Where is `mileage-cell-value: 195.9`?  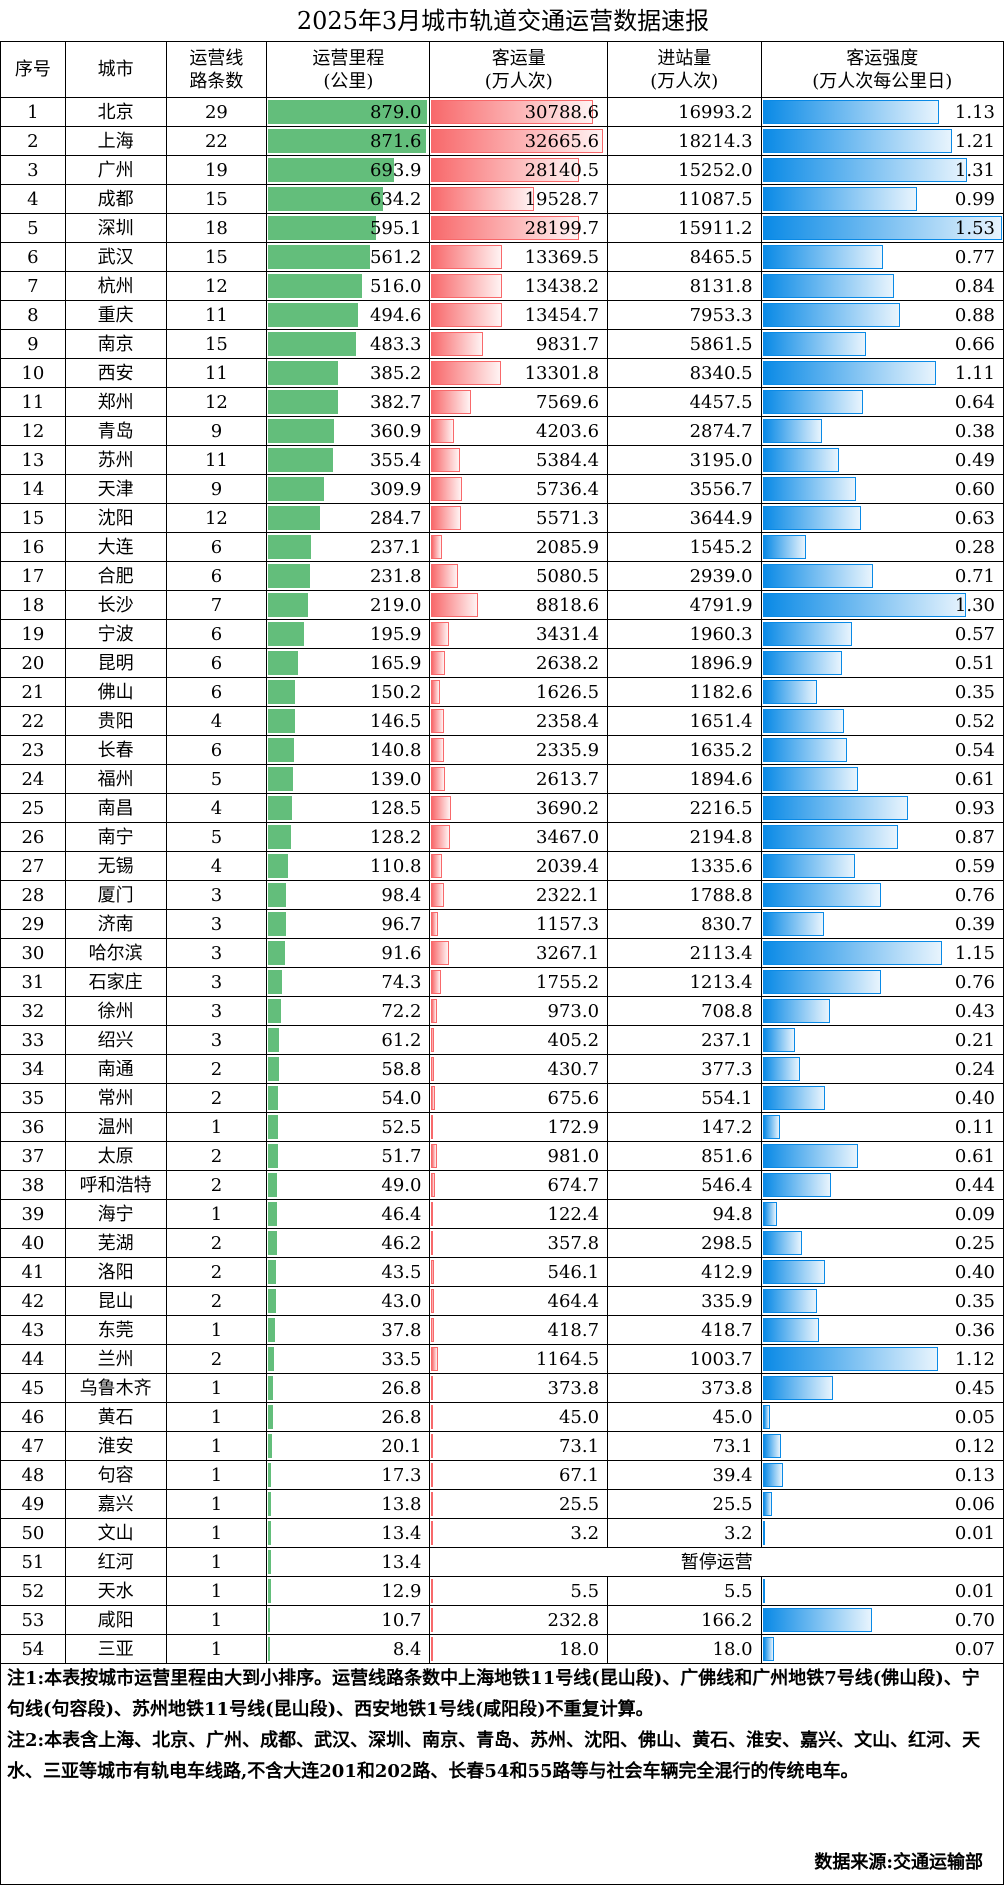
mileage-cell-value: 195.9 is located at coordinates (395, 634).